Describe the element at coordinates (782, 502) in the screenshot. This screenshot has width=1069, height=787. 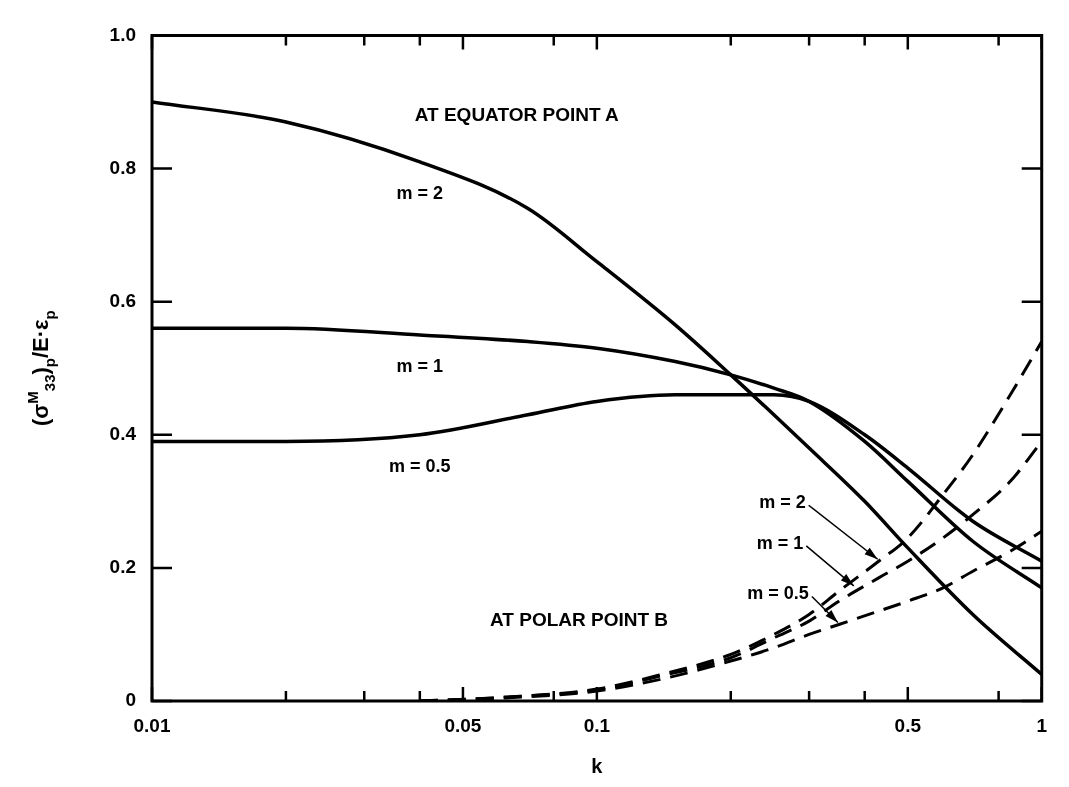
I see `annotation: m = 2` at that location.